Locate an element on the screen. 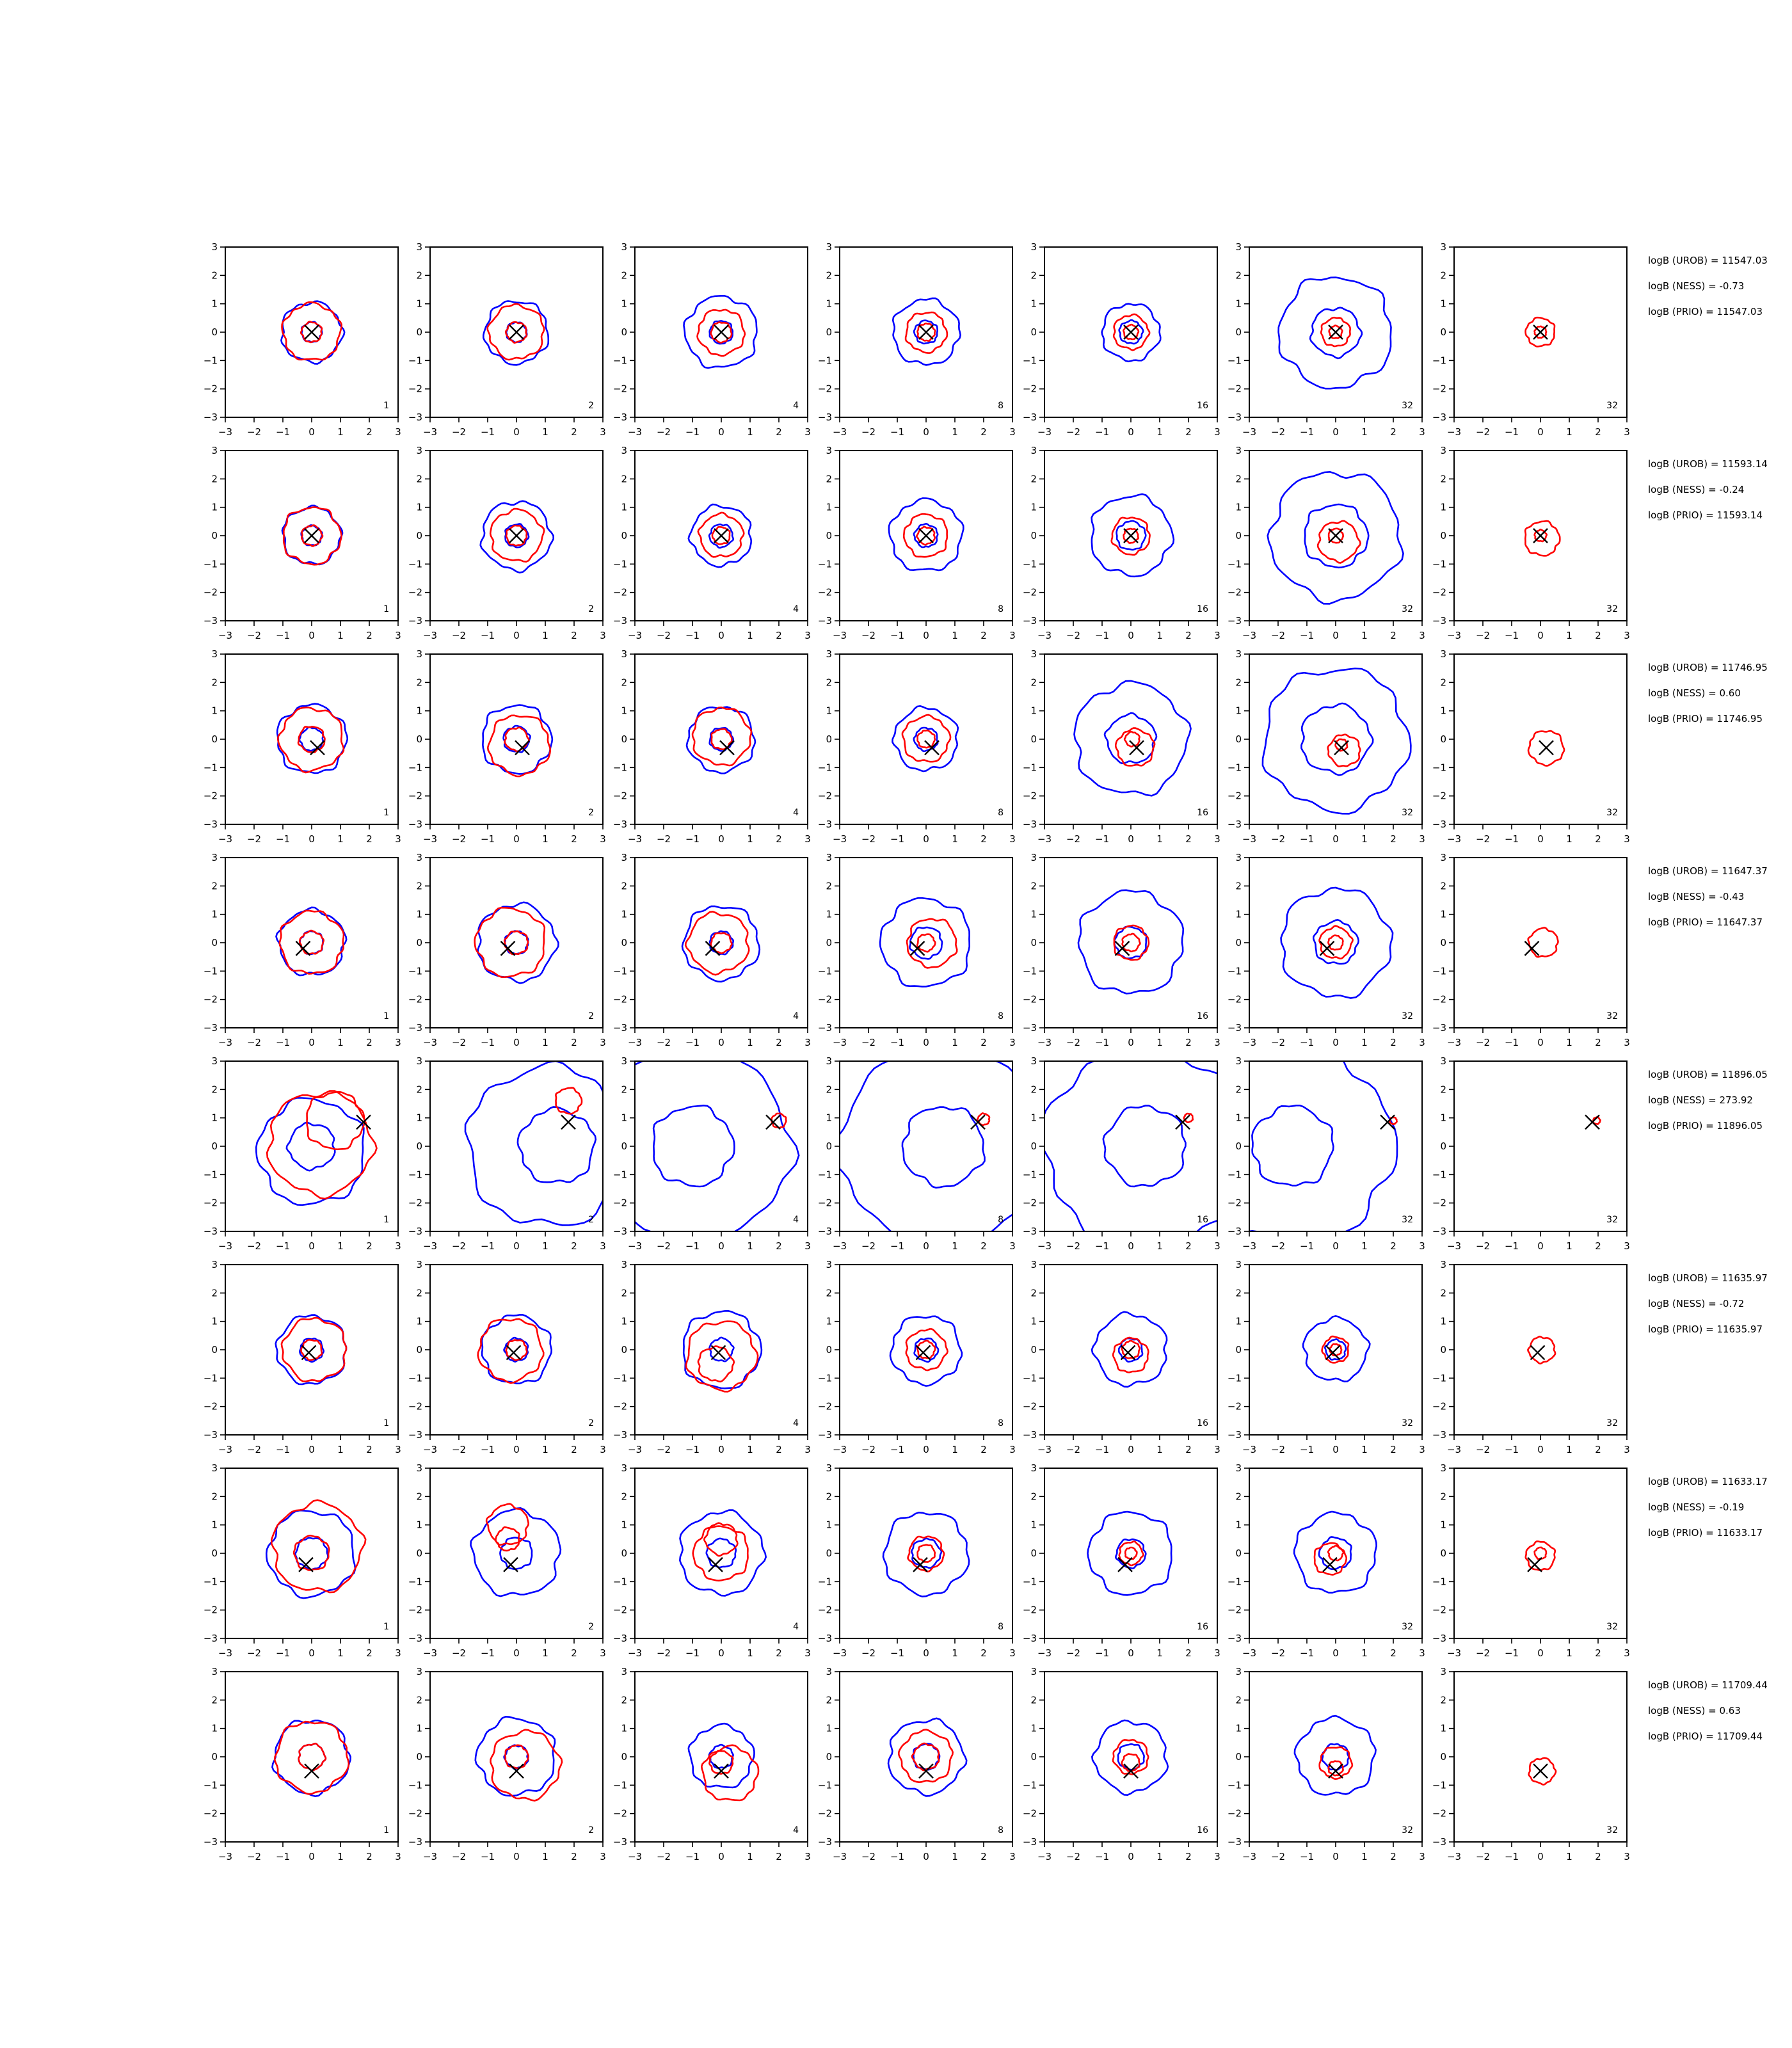 The height and width of the screenshot is (2048, 1792). panel-r6-c4: −3 −2 −1 0 1 2 3 −3 −2 −1 0 1 2 3 8 is located at coordinates (917, 1357).